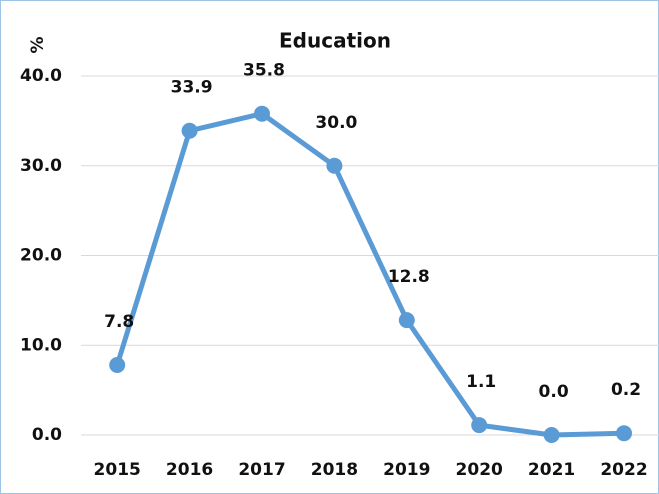  What do you see at coordinates (336, 123) in the screenshot?
I see `data-label: 30.0` at bounding box center [336, 123].